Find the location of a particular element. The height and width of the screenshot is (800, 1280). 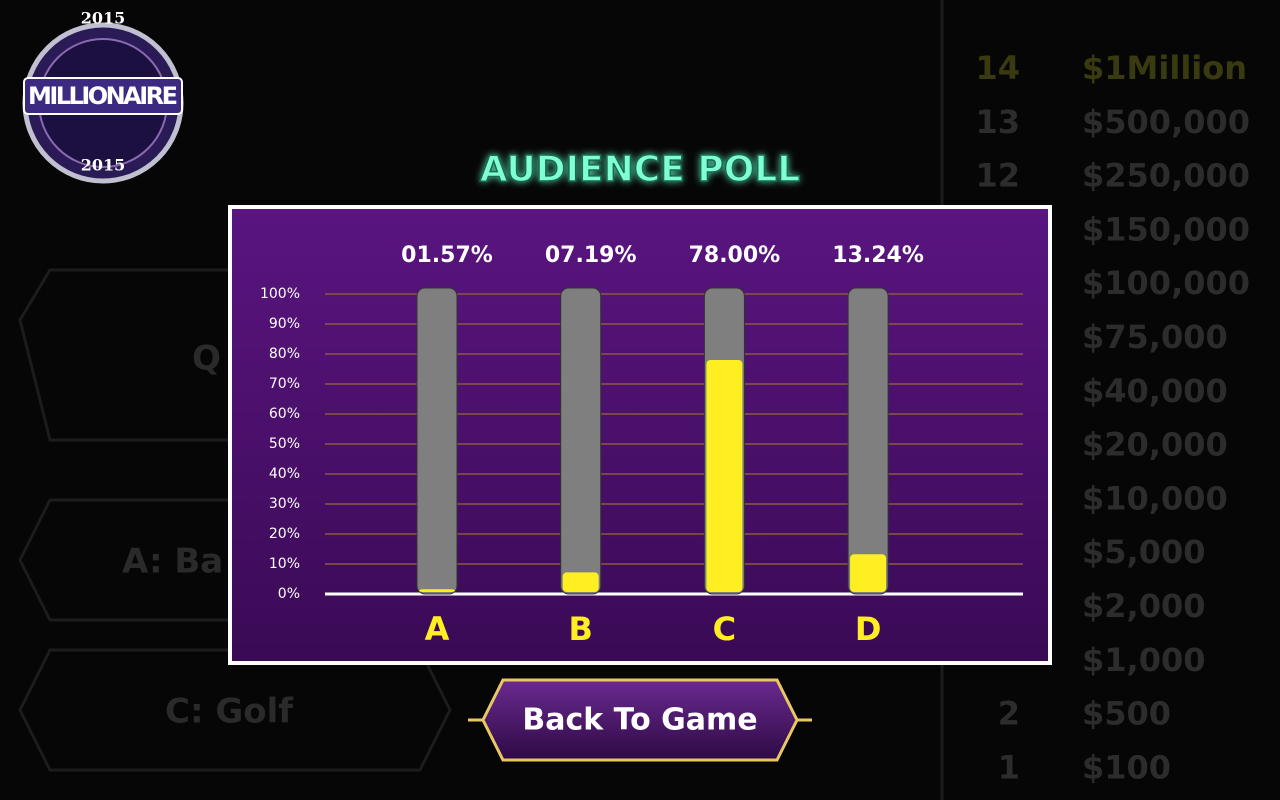

question-text: Q is located at coordinates (206, 359).